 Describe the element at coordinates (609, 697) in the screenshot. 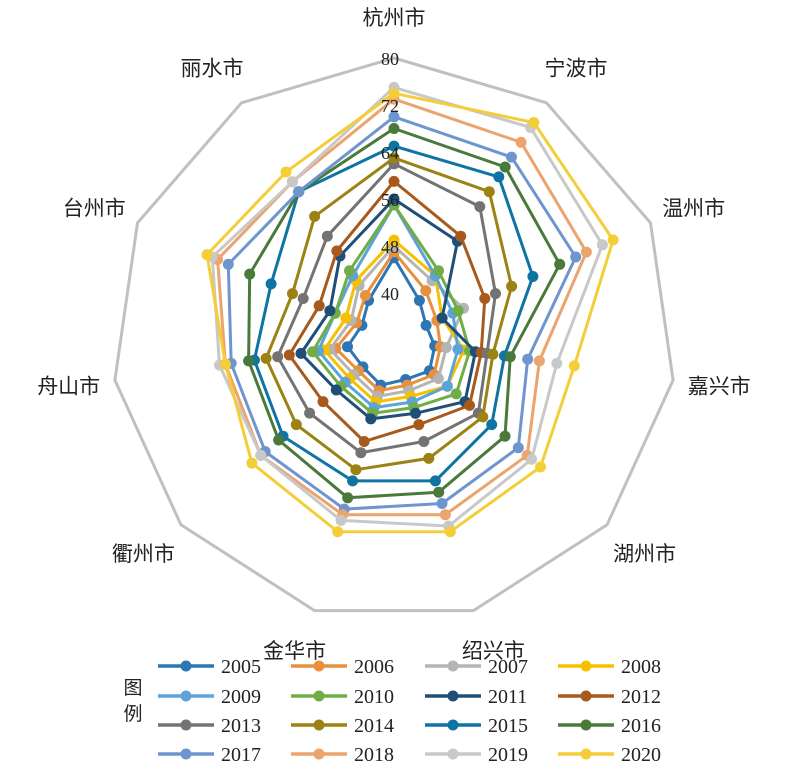

I see `legend-item-2012: 2012` at that location.